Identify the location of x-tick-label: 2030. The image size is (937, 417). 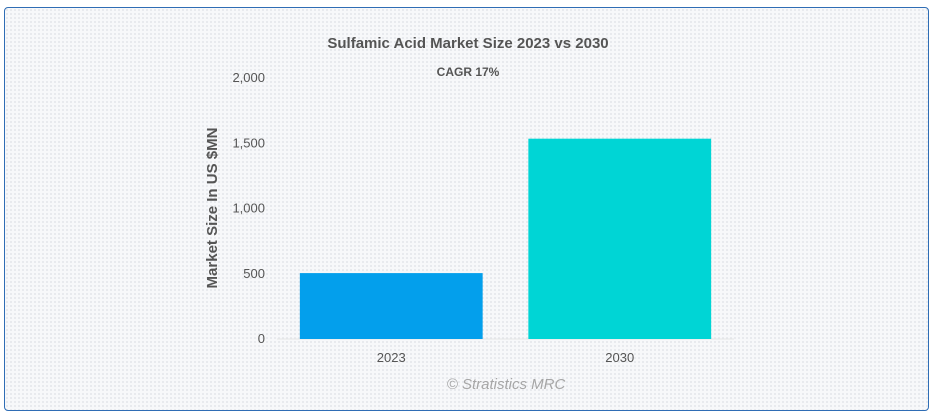
(619, 357).